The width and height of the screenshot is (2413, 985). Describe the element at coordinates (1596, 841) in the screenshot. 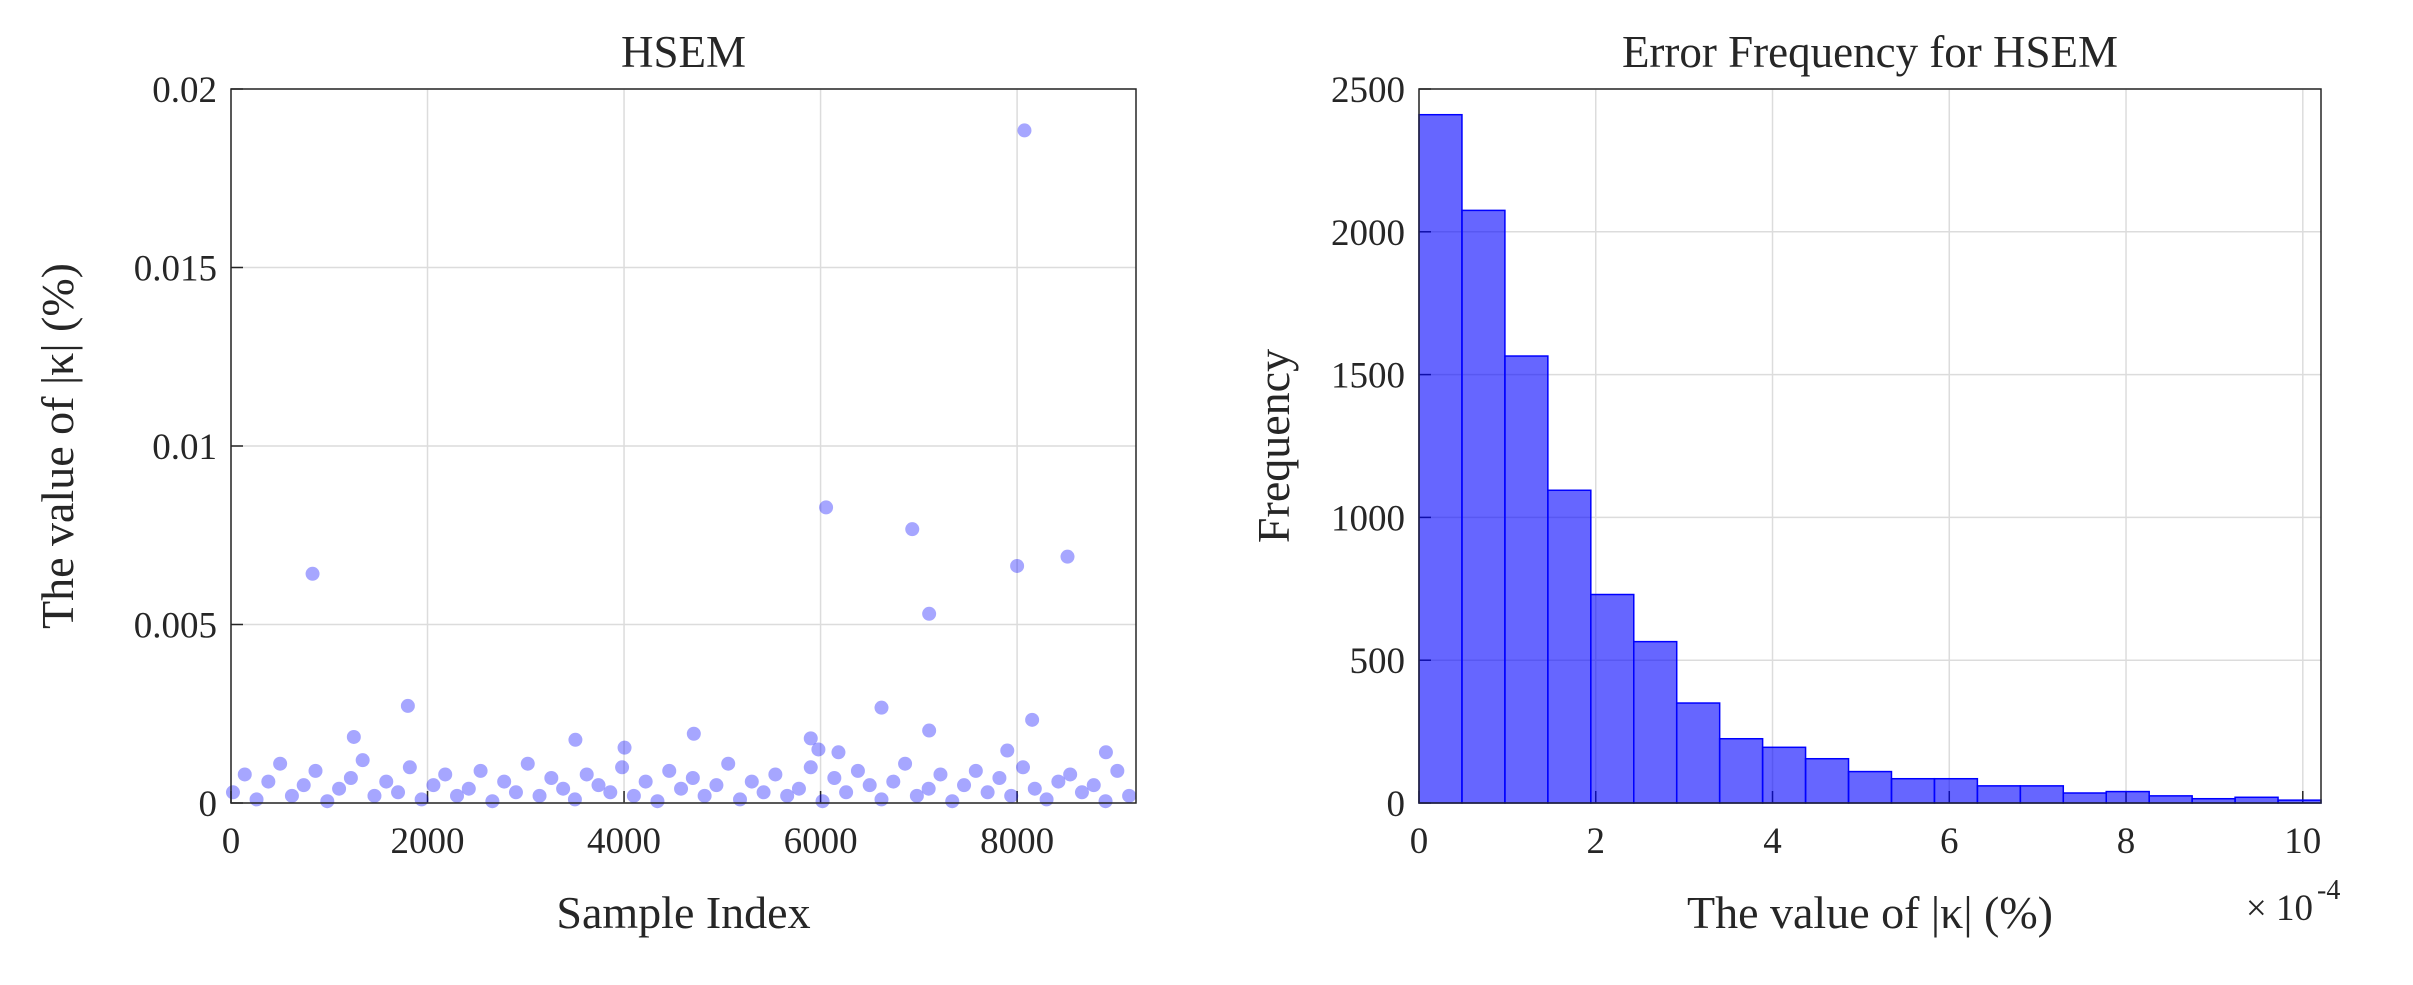

I see `x-tick-label: 2` at that location.